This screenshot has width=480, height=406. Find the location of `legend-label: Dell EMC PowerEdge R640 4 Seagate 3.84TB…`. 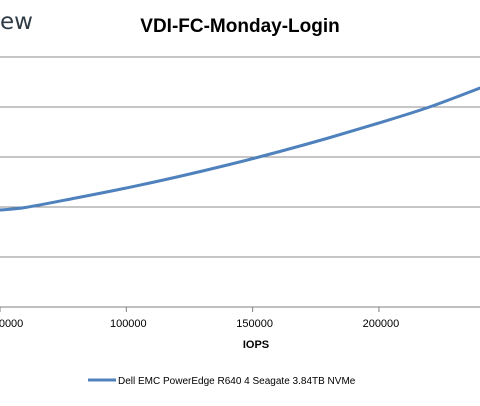

legend-label: Dell EMC PowerEdge R640 4 Seagate 3.84TB… is located at coordinates (237, 381).